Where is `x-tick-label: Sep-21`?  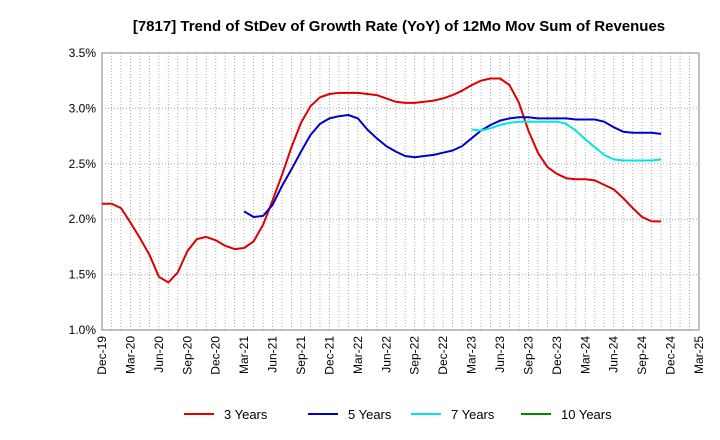 x-tick-label: Sep-21 is located at coordinates (301, 355).